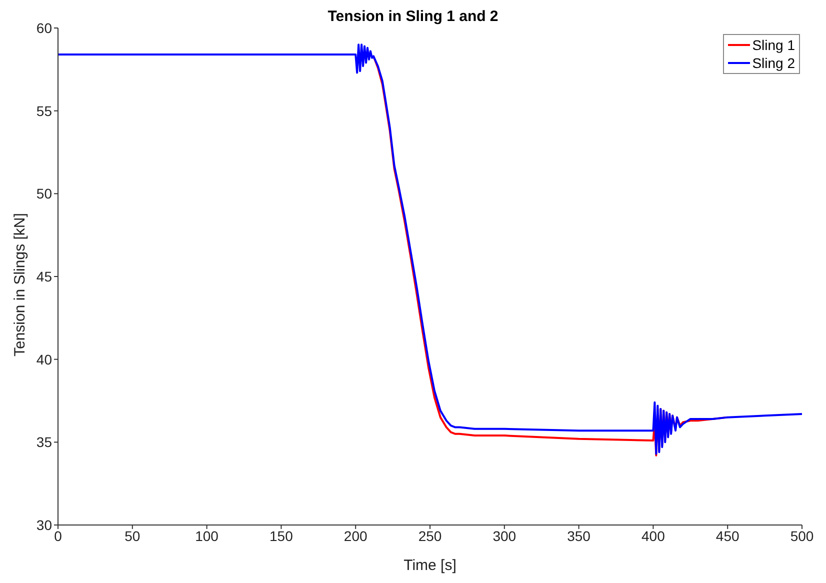  What do you see at coordinates (19, 284) in the screenshot?
I see `y-axis-title: Tension in Slings [kN]` at bounding box center [19, 284].